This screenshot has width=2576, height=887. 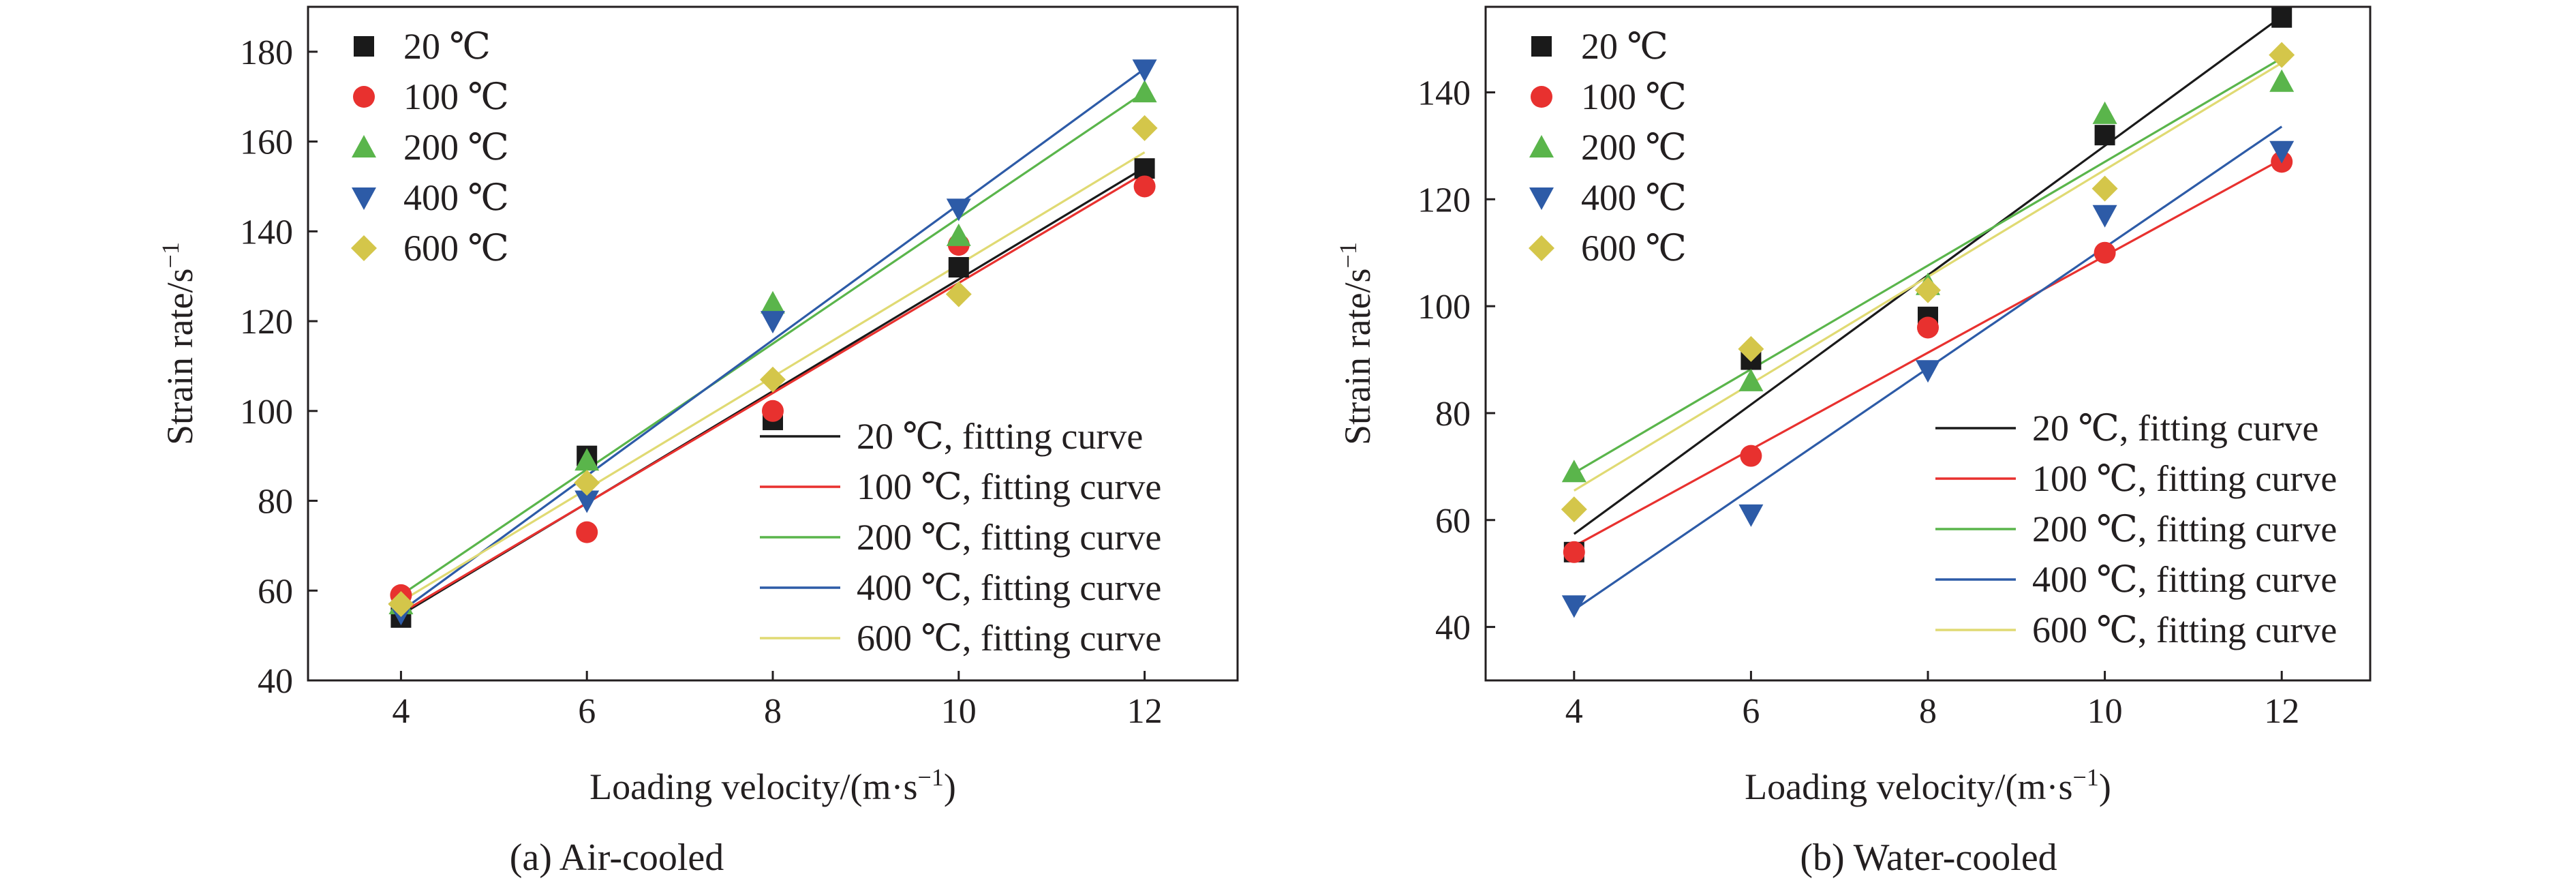 I want to click on y-tick-label: 40, so click(x=275, y=681).